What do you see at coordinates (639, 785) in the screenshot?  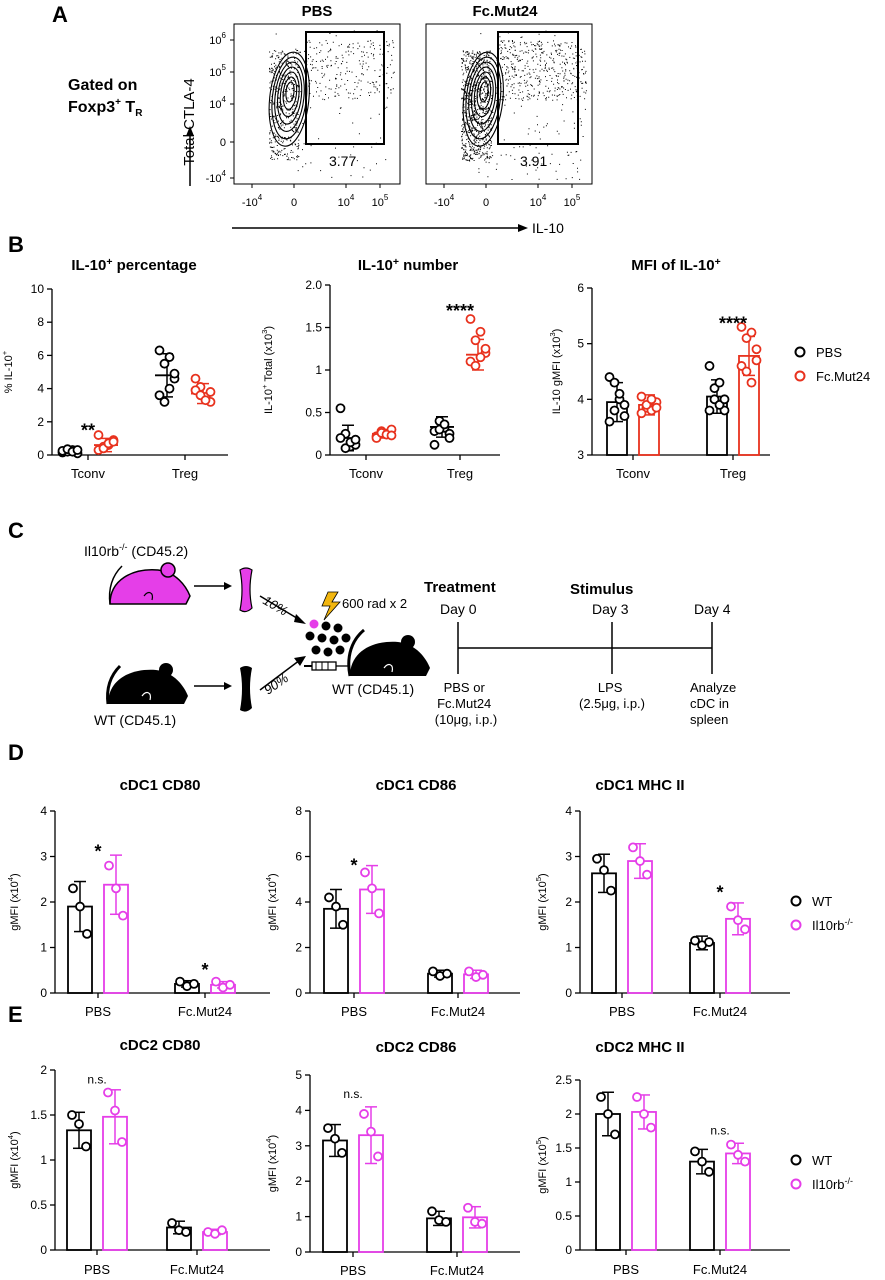 I see `chart-title: cDC1 MHC II` at bounding box center [639, 785].